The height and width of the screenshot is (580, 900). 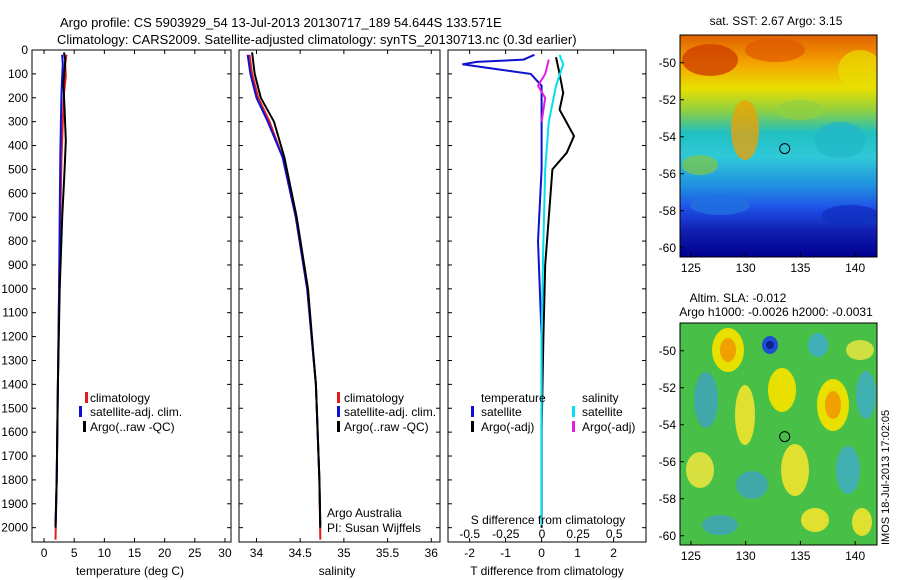 I want to click on depth-tick-label: 200, so click(x=18, y=98).